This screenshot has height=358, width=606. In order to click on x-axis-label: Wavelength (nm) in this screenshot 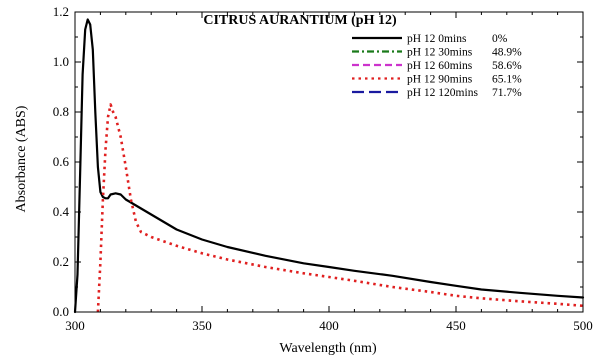, I will do `click(328, 348)`.